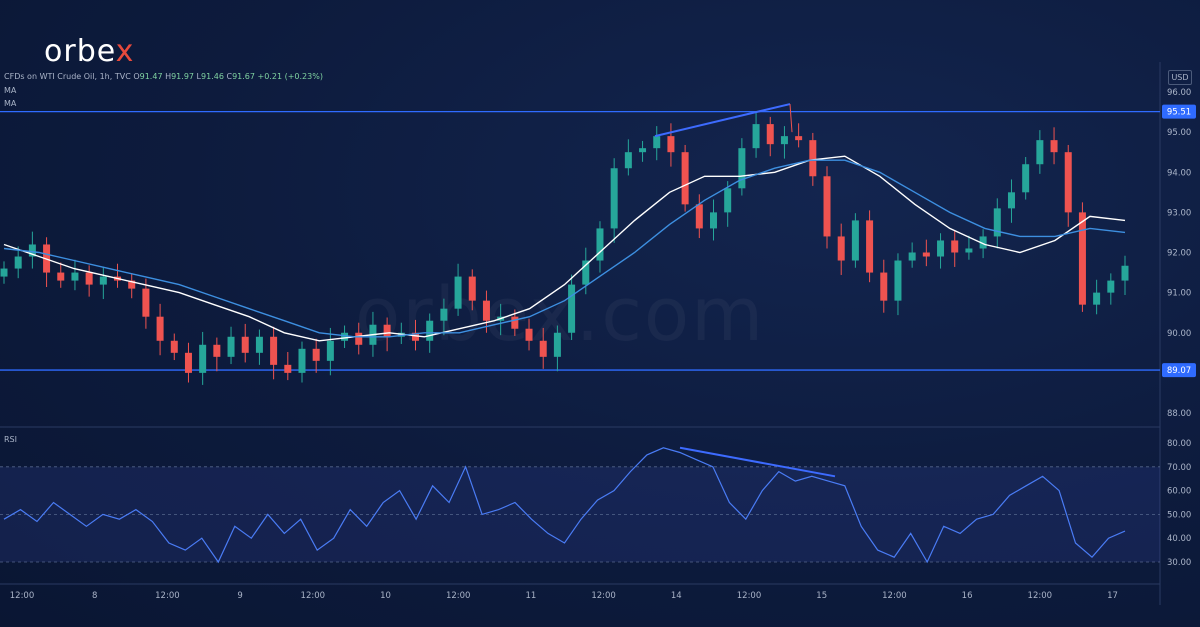 The width and height of the screenshot is (1200, 627). Describe the element at coordinates (1179, 539) in the screenshot. I see `rsi-tick-label: 40.00` at that location.